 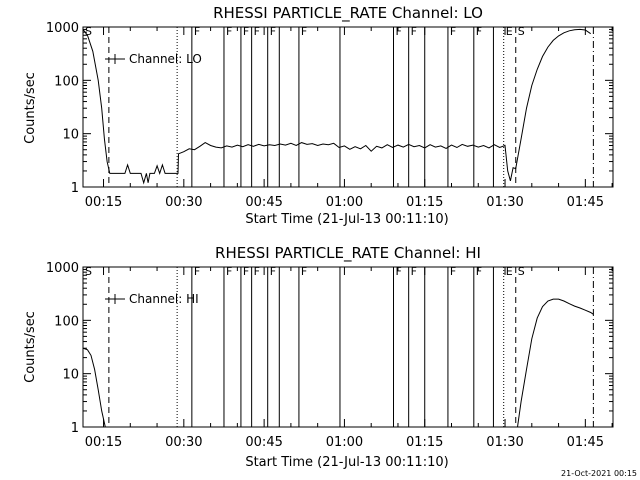 I want to click on legend-label: Channel: LO, so click(x=165, y=59).